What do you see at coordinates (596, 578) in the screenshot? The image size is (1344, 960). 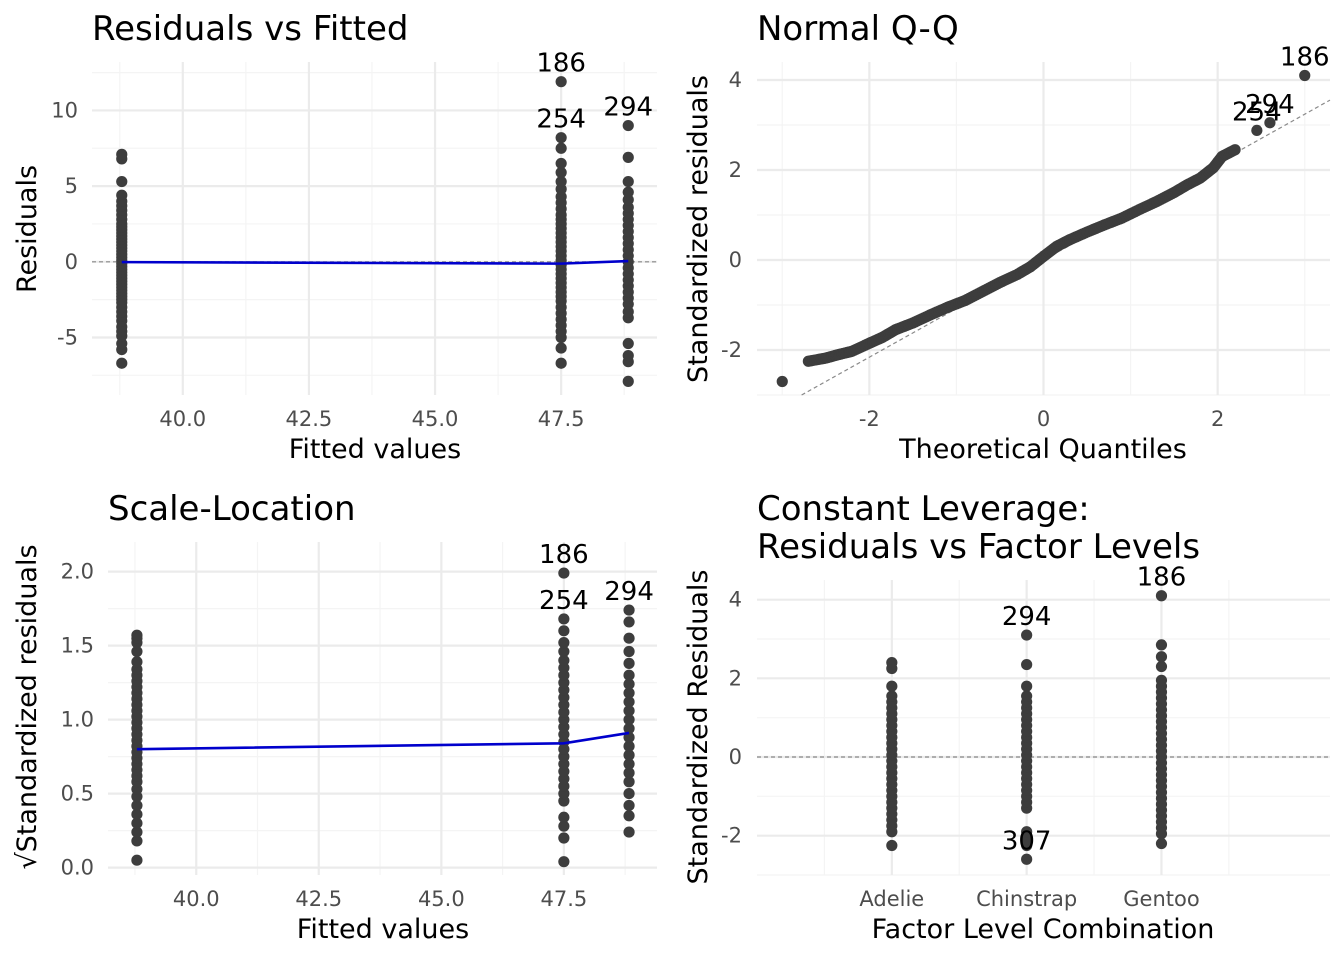 I see `sl-point-labels: 186 254 294` at bounding box center [596, 578].